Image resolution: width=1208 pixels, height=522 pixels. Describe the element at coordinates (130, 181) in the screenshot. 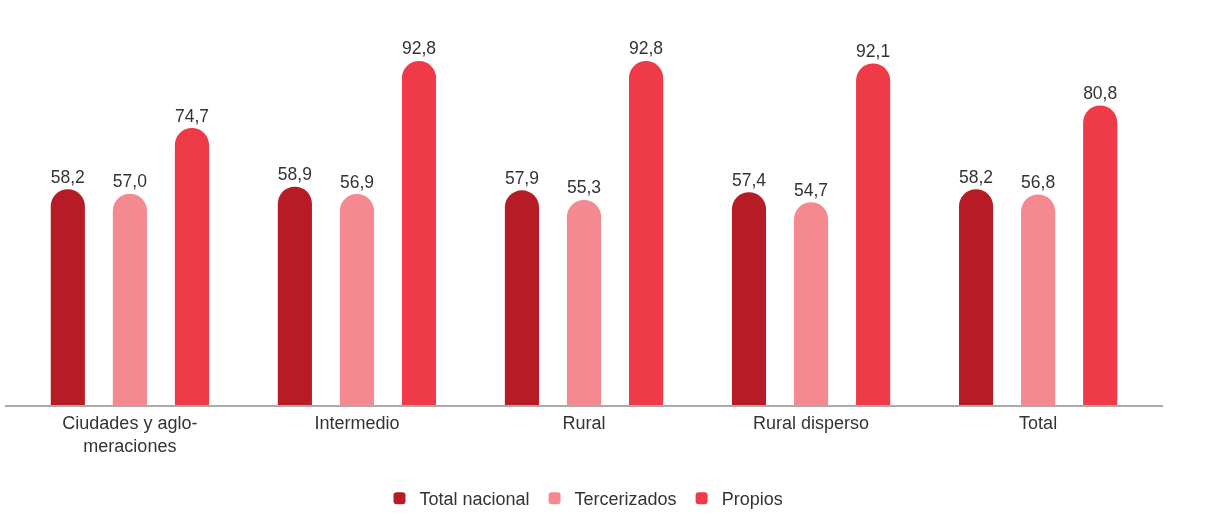

I see `data-label: 57,0` at that location.